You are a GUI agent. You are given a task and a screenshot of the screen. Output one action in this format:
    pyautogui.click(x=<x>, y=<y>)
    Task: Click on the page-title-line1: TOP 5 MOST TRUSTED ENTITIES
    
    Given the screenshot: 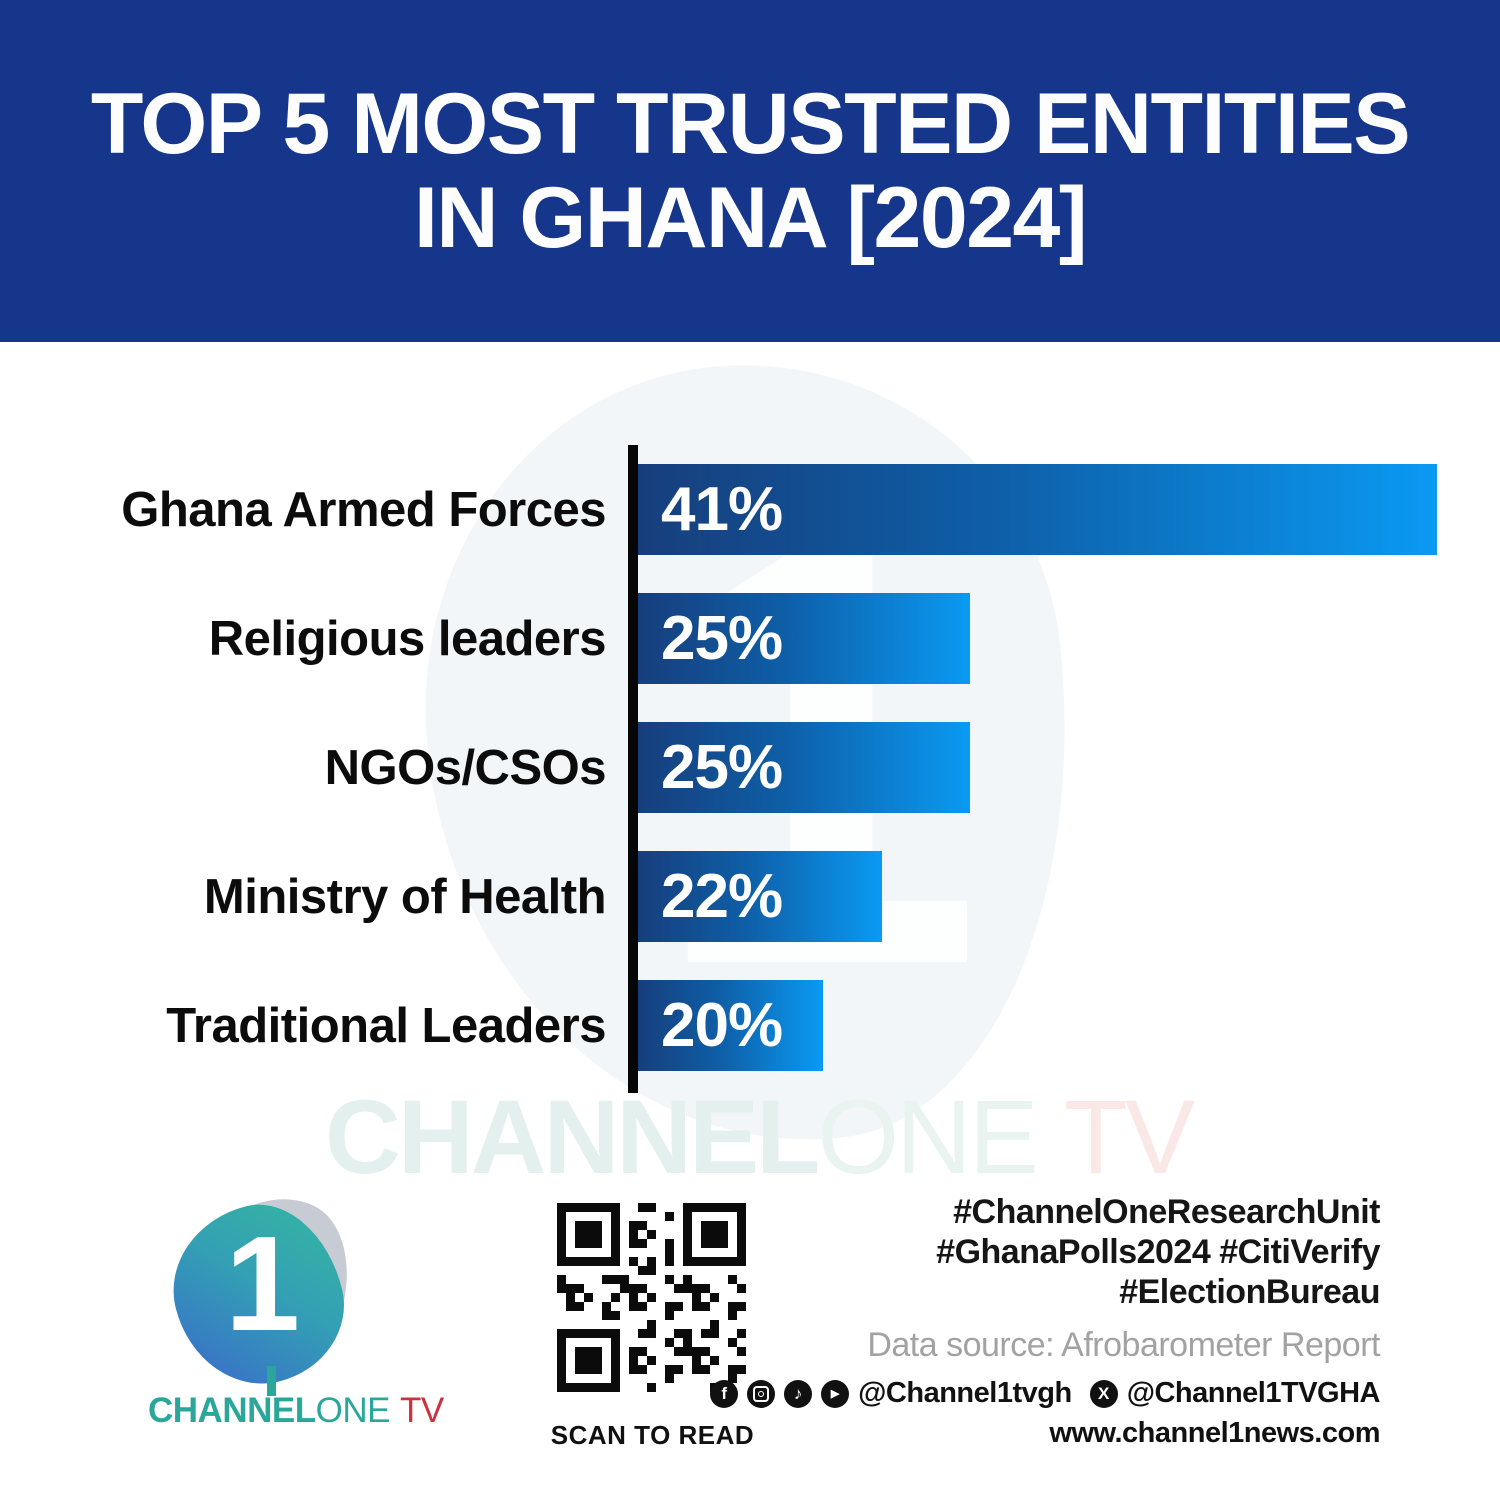 What is the action you would take?
    pyautogui.click(x=750, y=124)
    